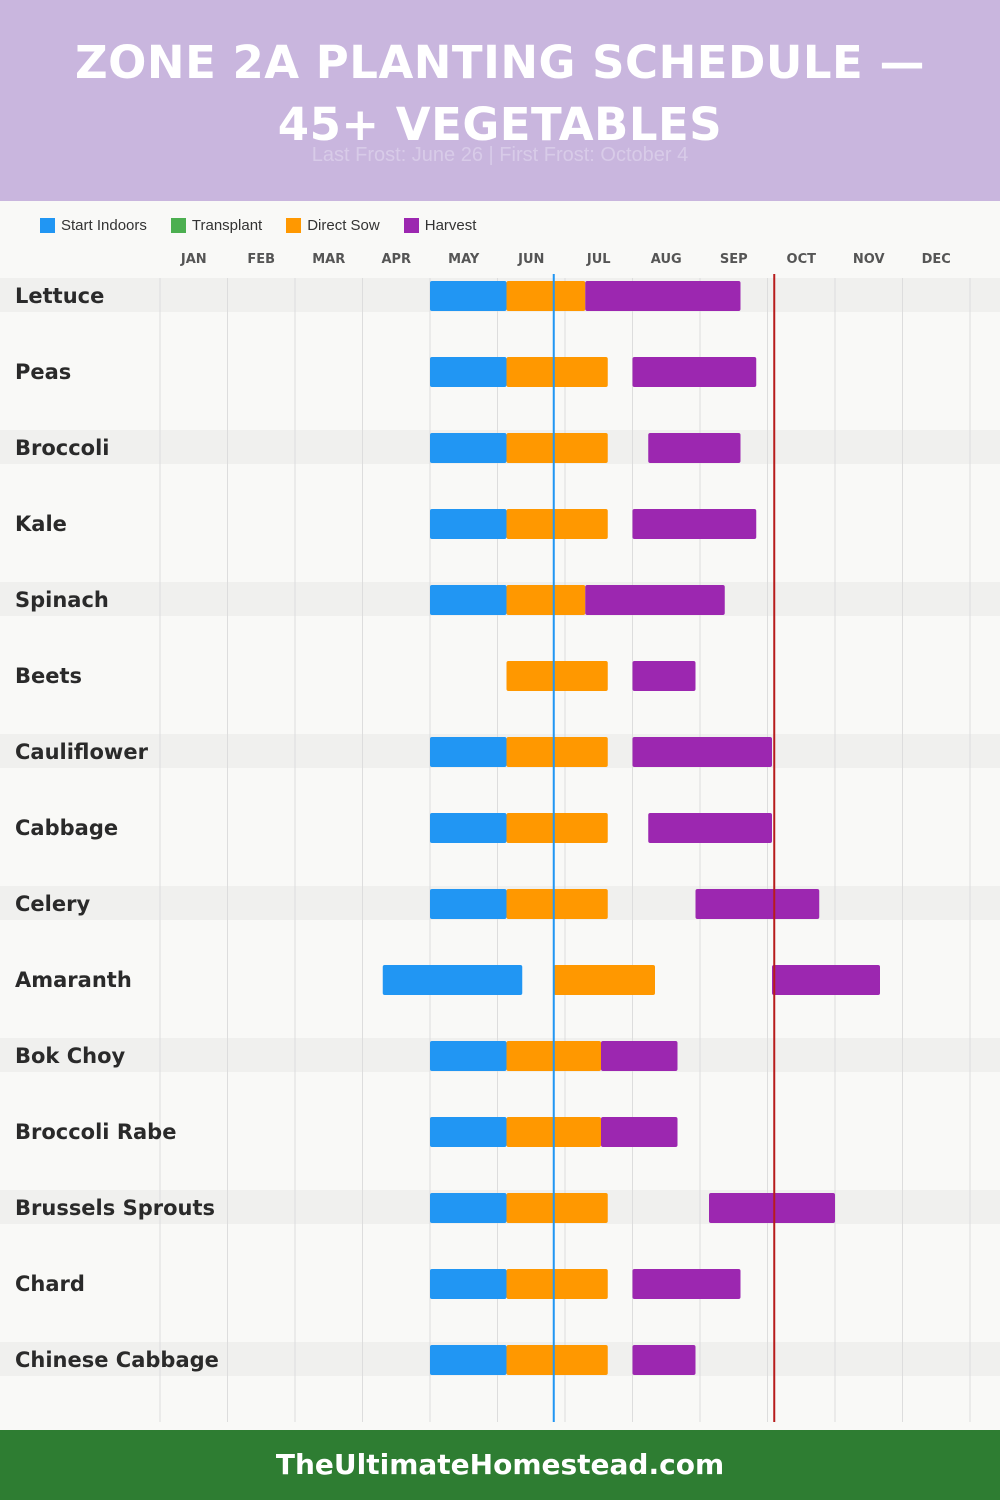 This screenshot has width=1000, height=1500. What do you see at coordinates (178, 225) in the screenshot?
I see `legend-swatch-transplant` at bounding box center [178, 225].